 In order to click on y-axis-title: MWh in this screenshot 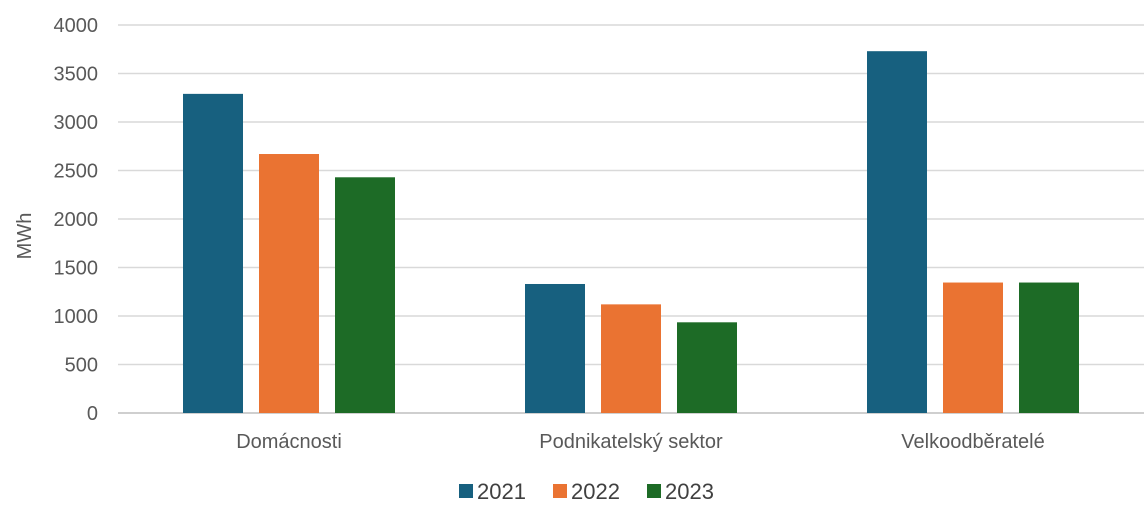, I will do `click(25, 236)`.